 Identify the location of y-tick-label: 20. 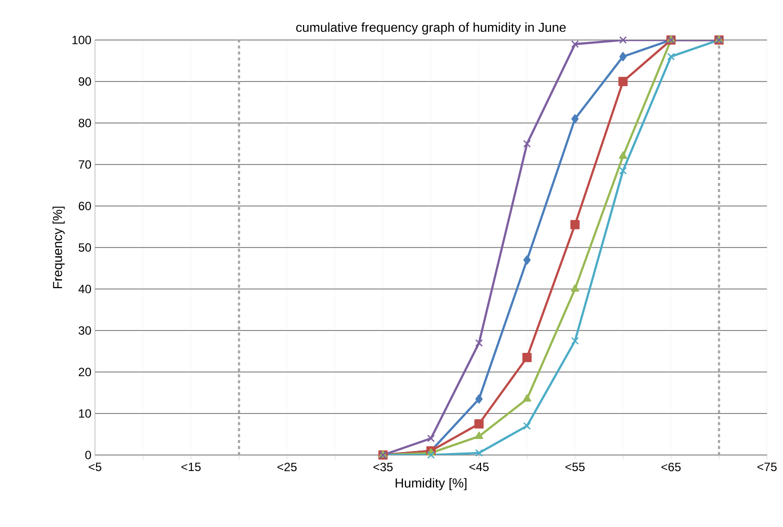
(85, 372).